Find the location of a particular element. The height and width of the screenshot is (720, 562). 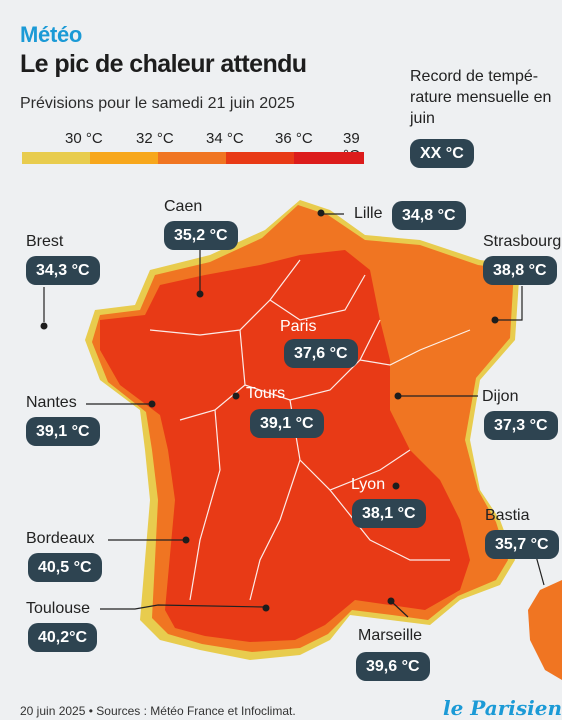

city-label-brest: Brest is located at coordinates (45, 241).